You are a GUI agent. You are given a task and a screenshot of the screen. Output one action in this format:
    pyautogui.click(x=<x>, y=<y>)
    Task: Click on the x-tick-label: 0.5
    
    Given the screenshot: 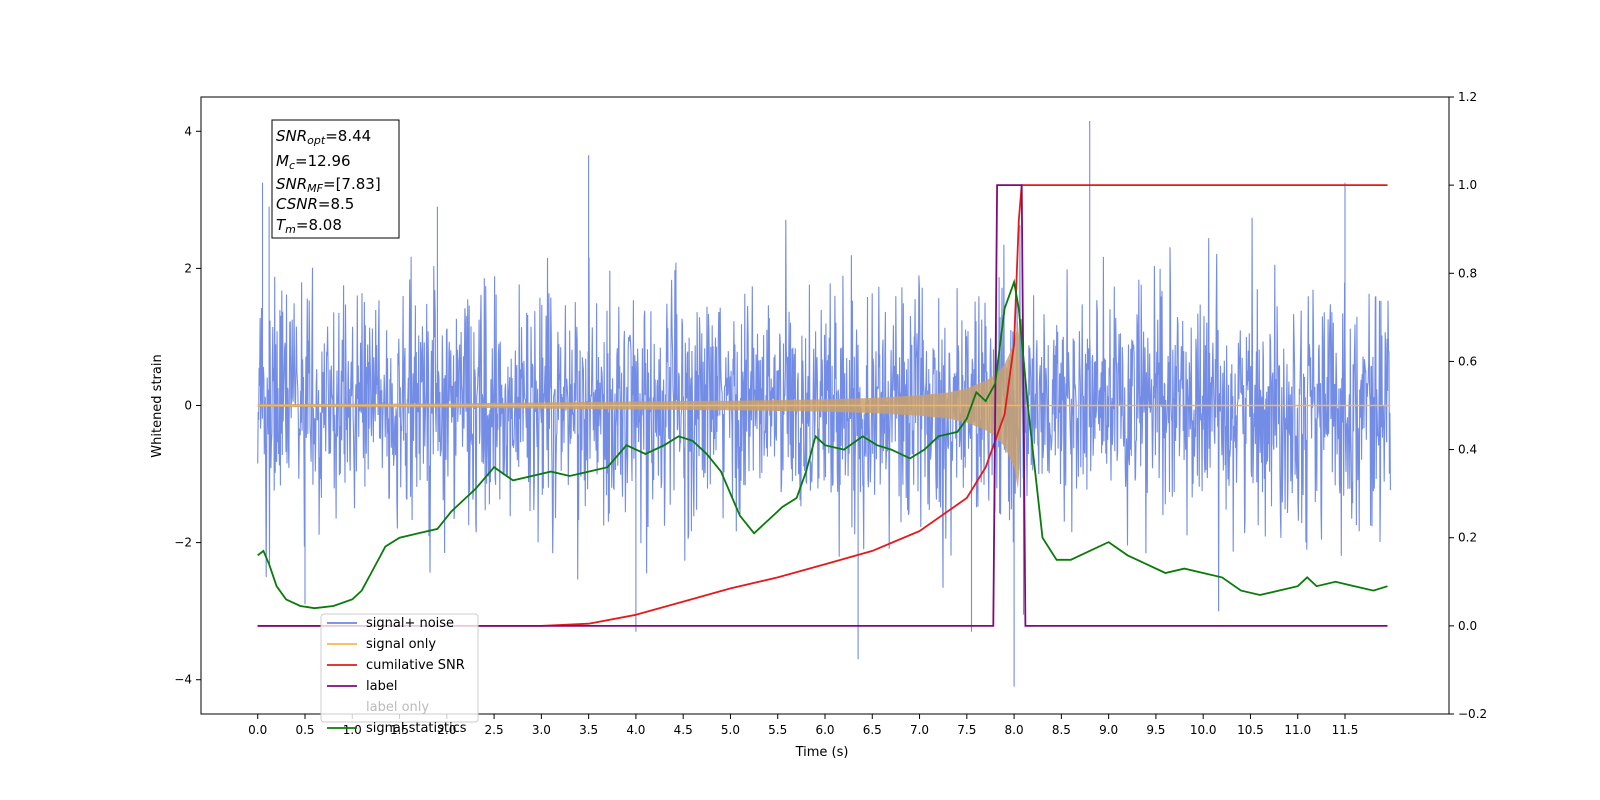 What is the action you would take?
    pyautogui.click(x=304, y=730)
    